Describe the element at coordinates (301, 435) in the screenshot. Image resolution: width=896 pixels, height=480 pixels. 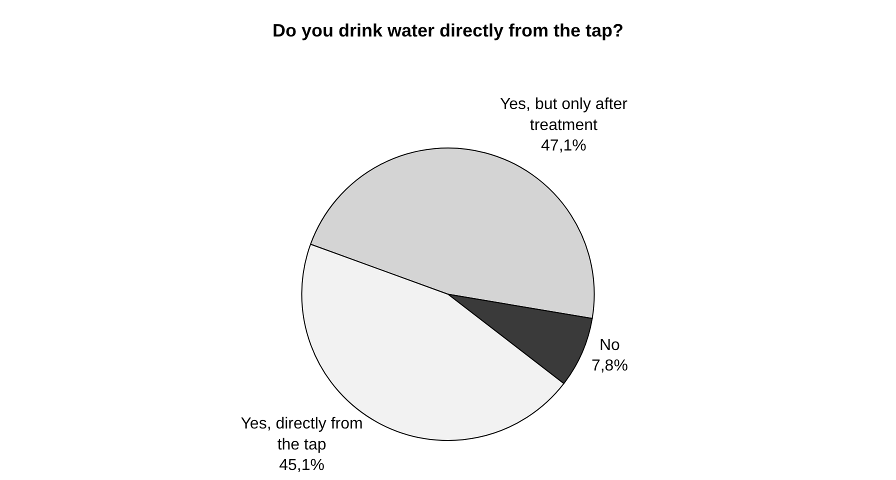
I see `slice-label: Yes, directly from the tap` at that location.